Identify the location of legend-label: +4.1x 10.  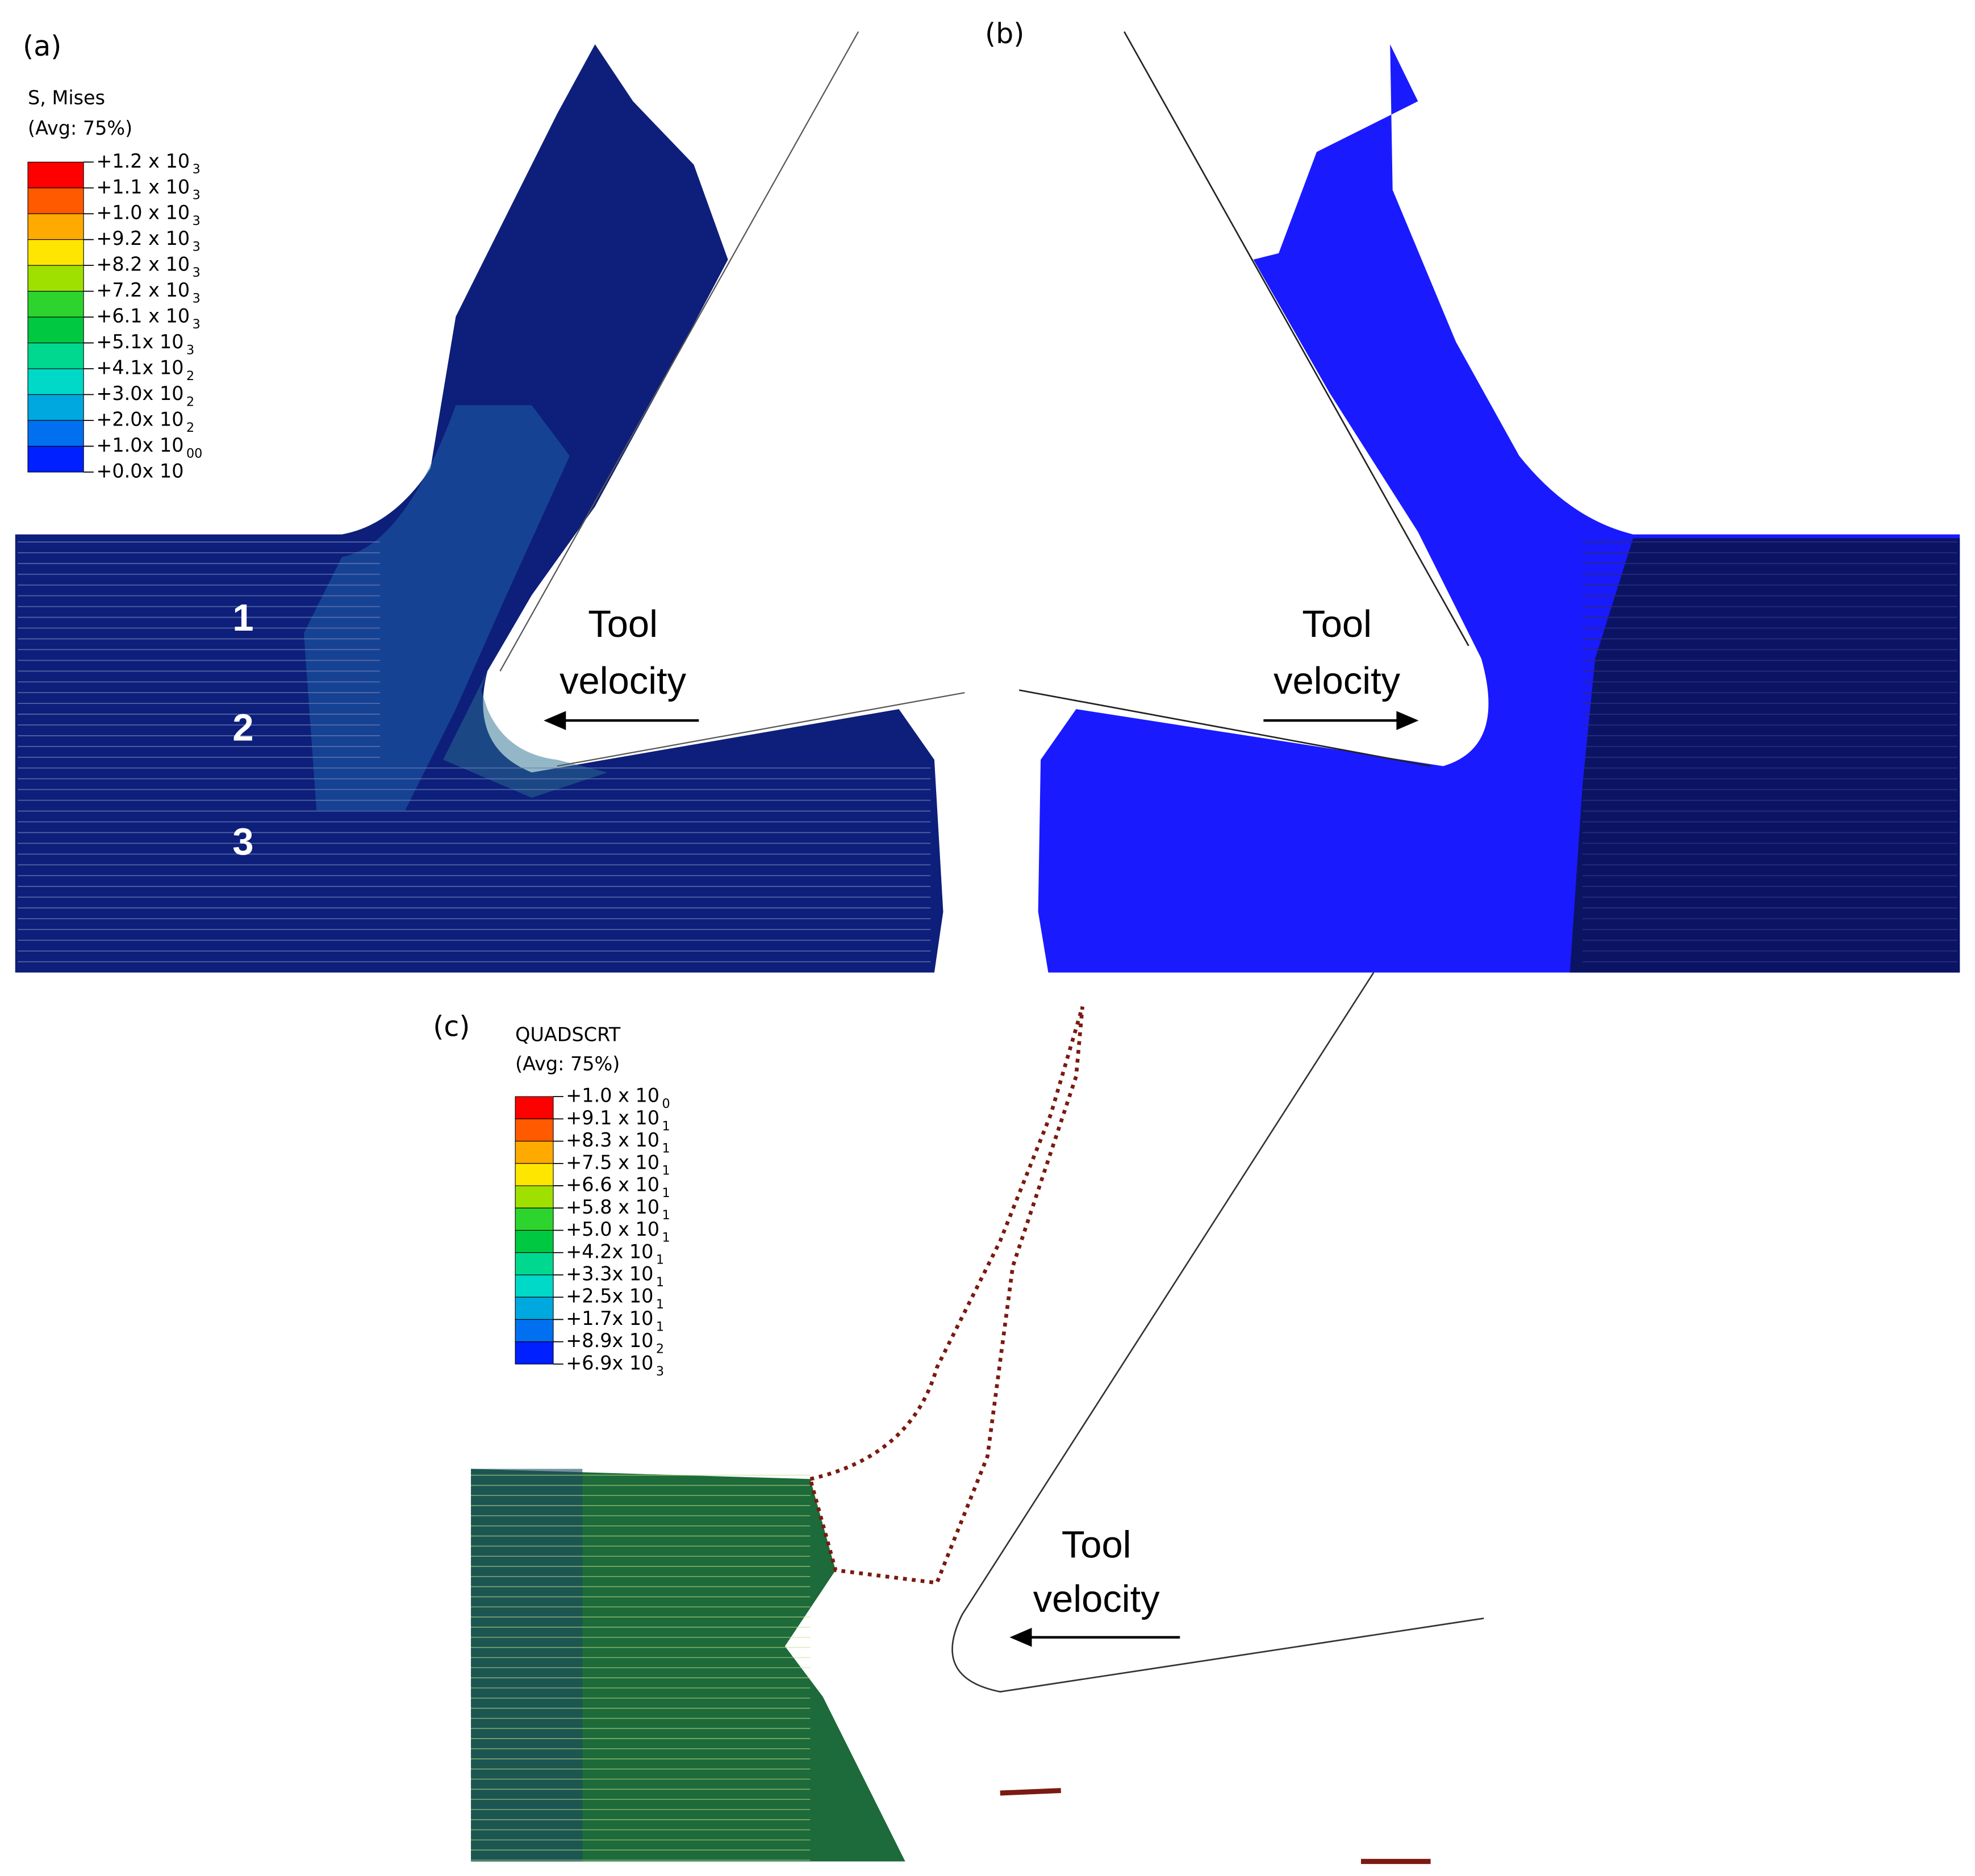
(139, 368).